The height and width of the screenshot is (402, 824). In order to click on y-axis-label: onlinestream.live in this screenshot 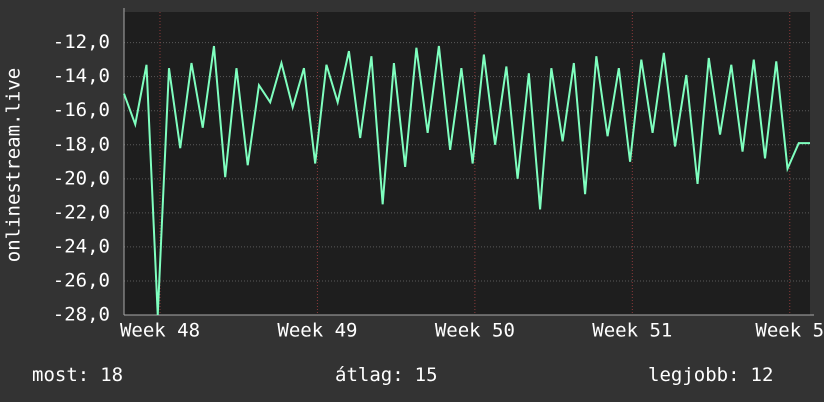, I will do `click(14, 165)`.